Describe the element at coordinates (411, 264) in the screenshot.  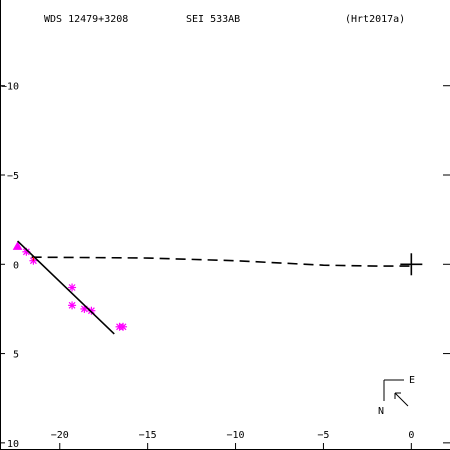
I see `primary-star-marker` at that location.